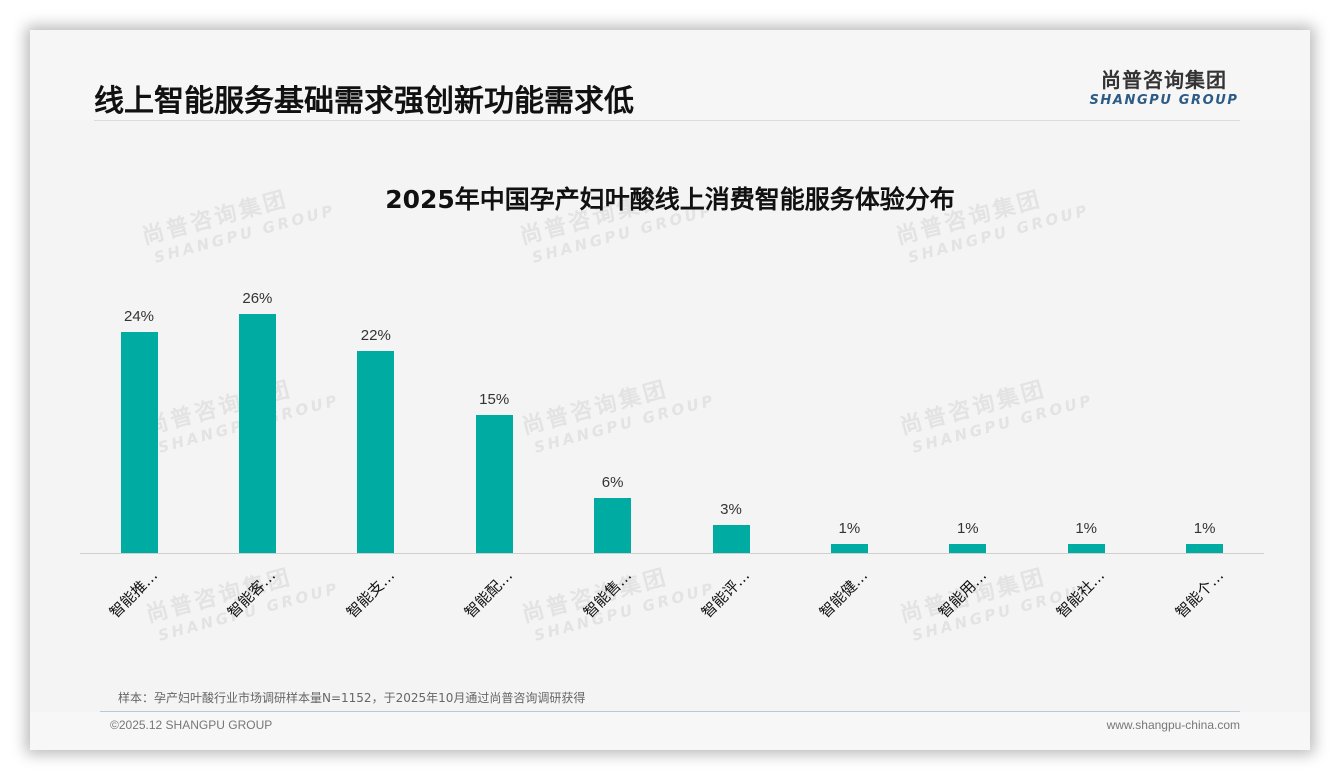 This screenshot has width=1340, height=780. What do you see at coordinates (670, 711) in the screenshot?
I see `footer-divider` at bounding box center [670, 711].